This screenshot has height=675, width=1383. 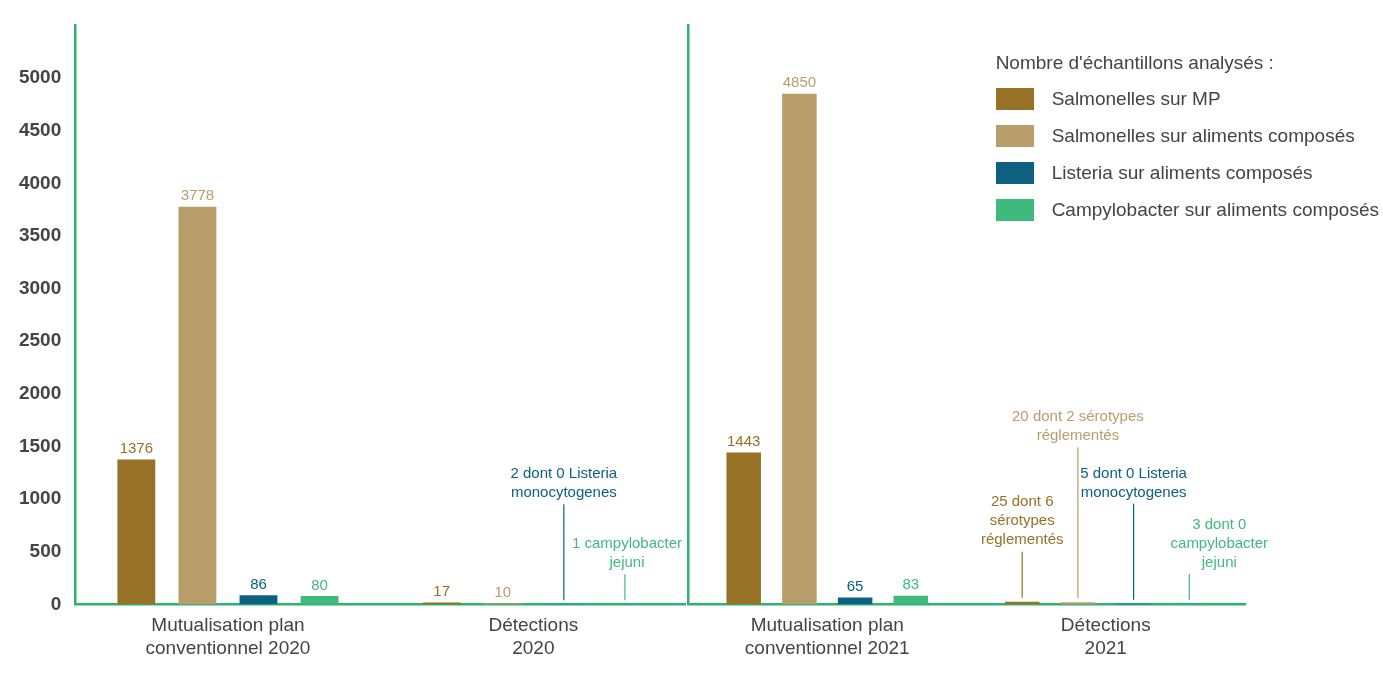 I want to click on y-tick-label: 1500, so click(x=40, y=445).